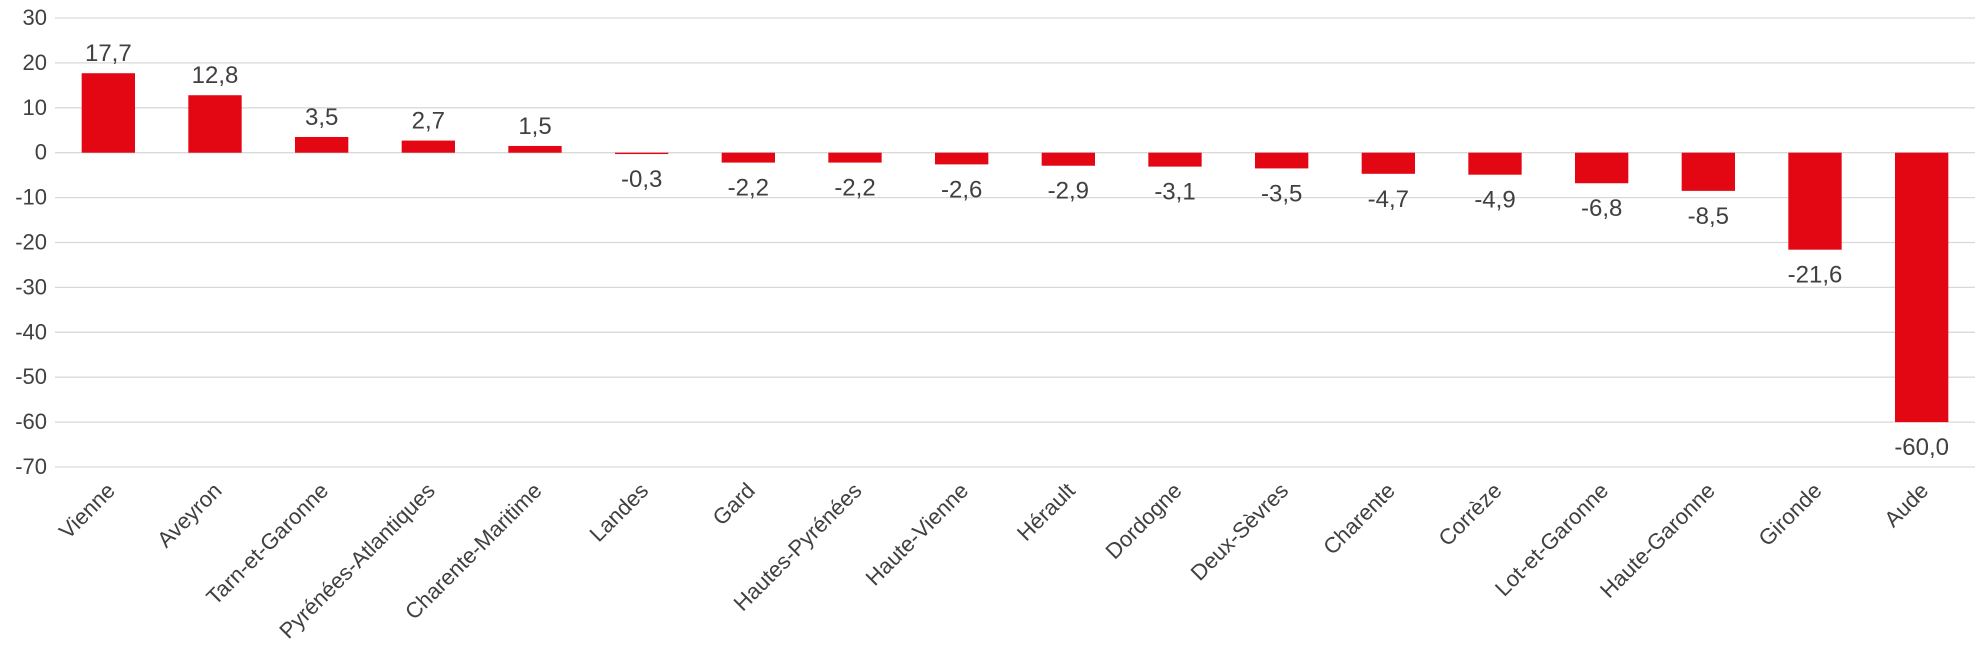  What do you see at coordinates (534, 126) in the screenshot?
I see `data-label: 1,5` at bounding box center [534, 126].